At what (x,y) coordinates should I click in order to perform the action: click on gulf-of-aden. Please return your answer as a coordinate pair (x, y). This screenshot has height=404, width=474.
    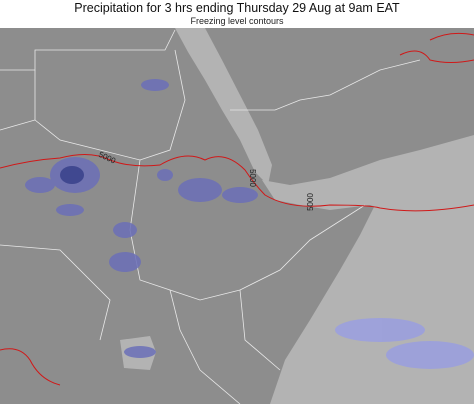
    Looking at the image, I should click on (368, 175).